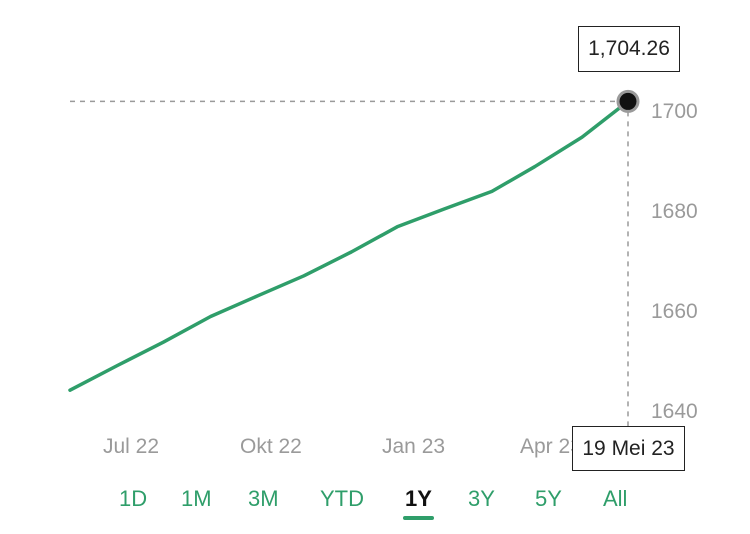 This screenshot has height=534, width=750. Describe the element at coordinates (418, 503) in the screenshot. I see `range-tab-1y: 1Y` at that location.